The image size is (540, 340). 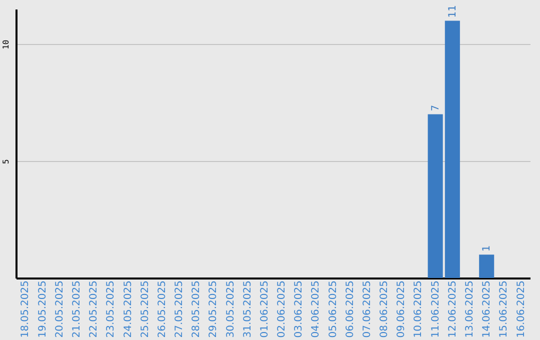 I want to click on x-tick-label: 27.05.2025, so click(x=180, y=309).